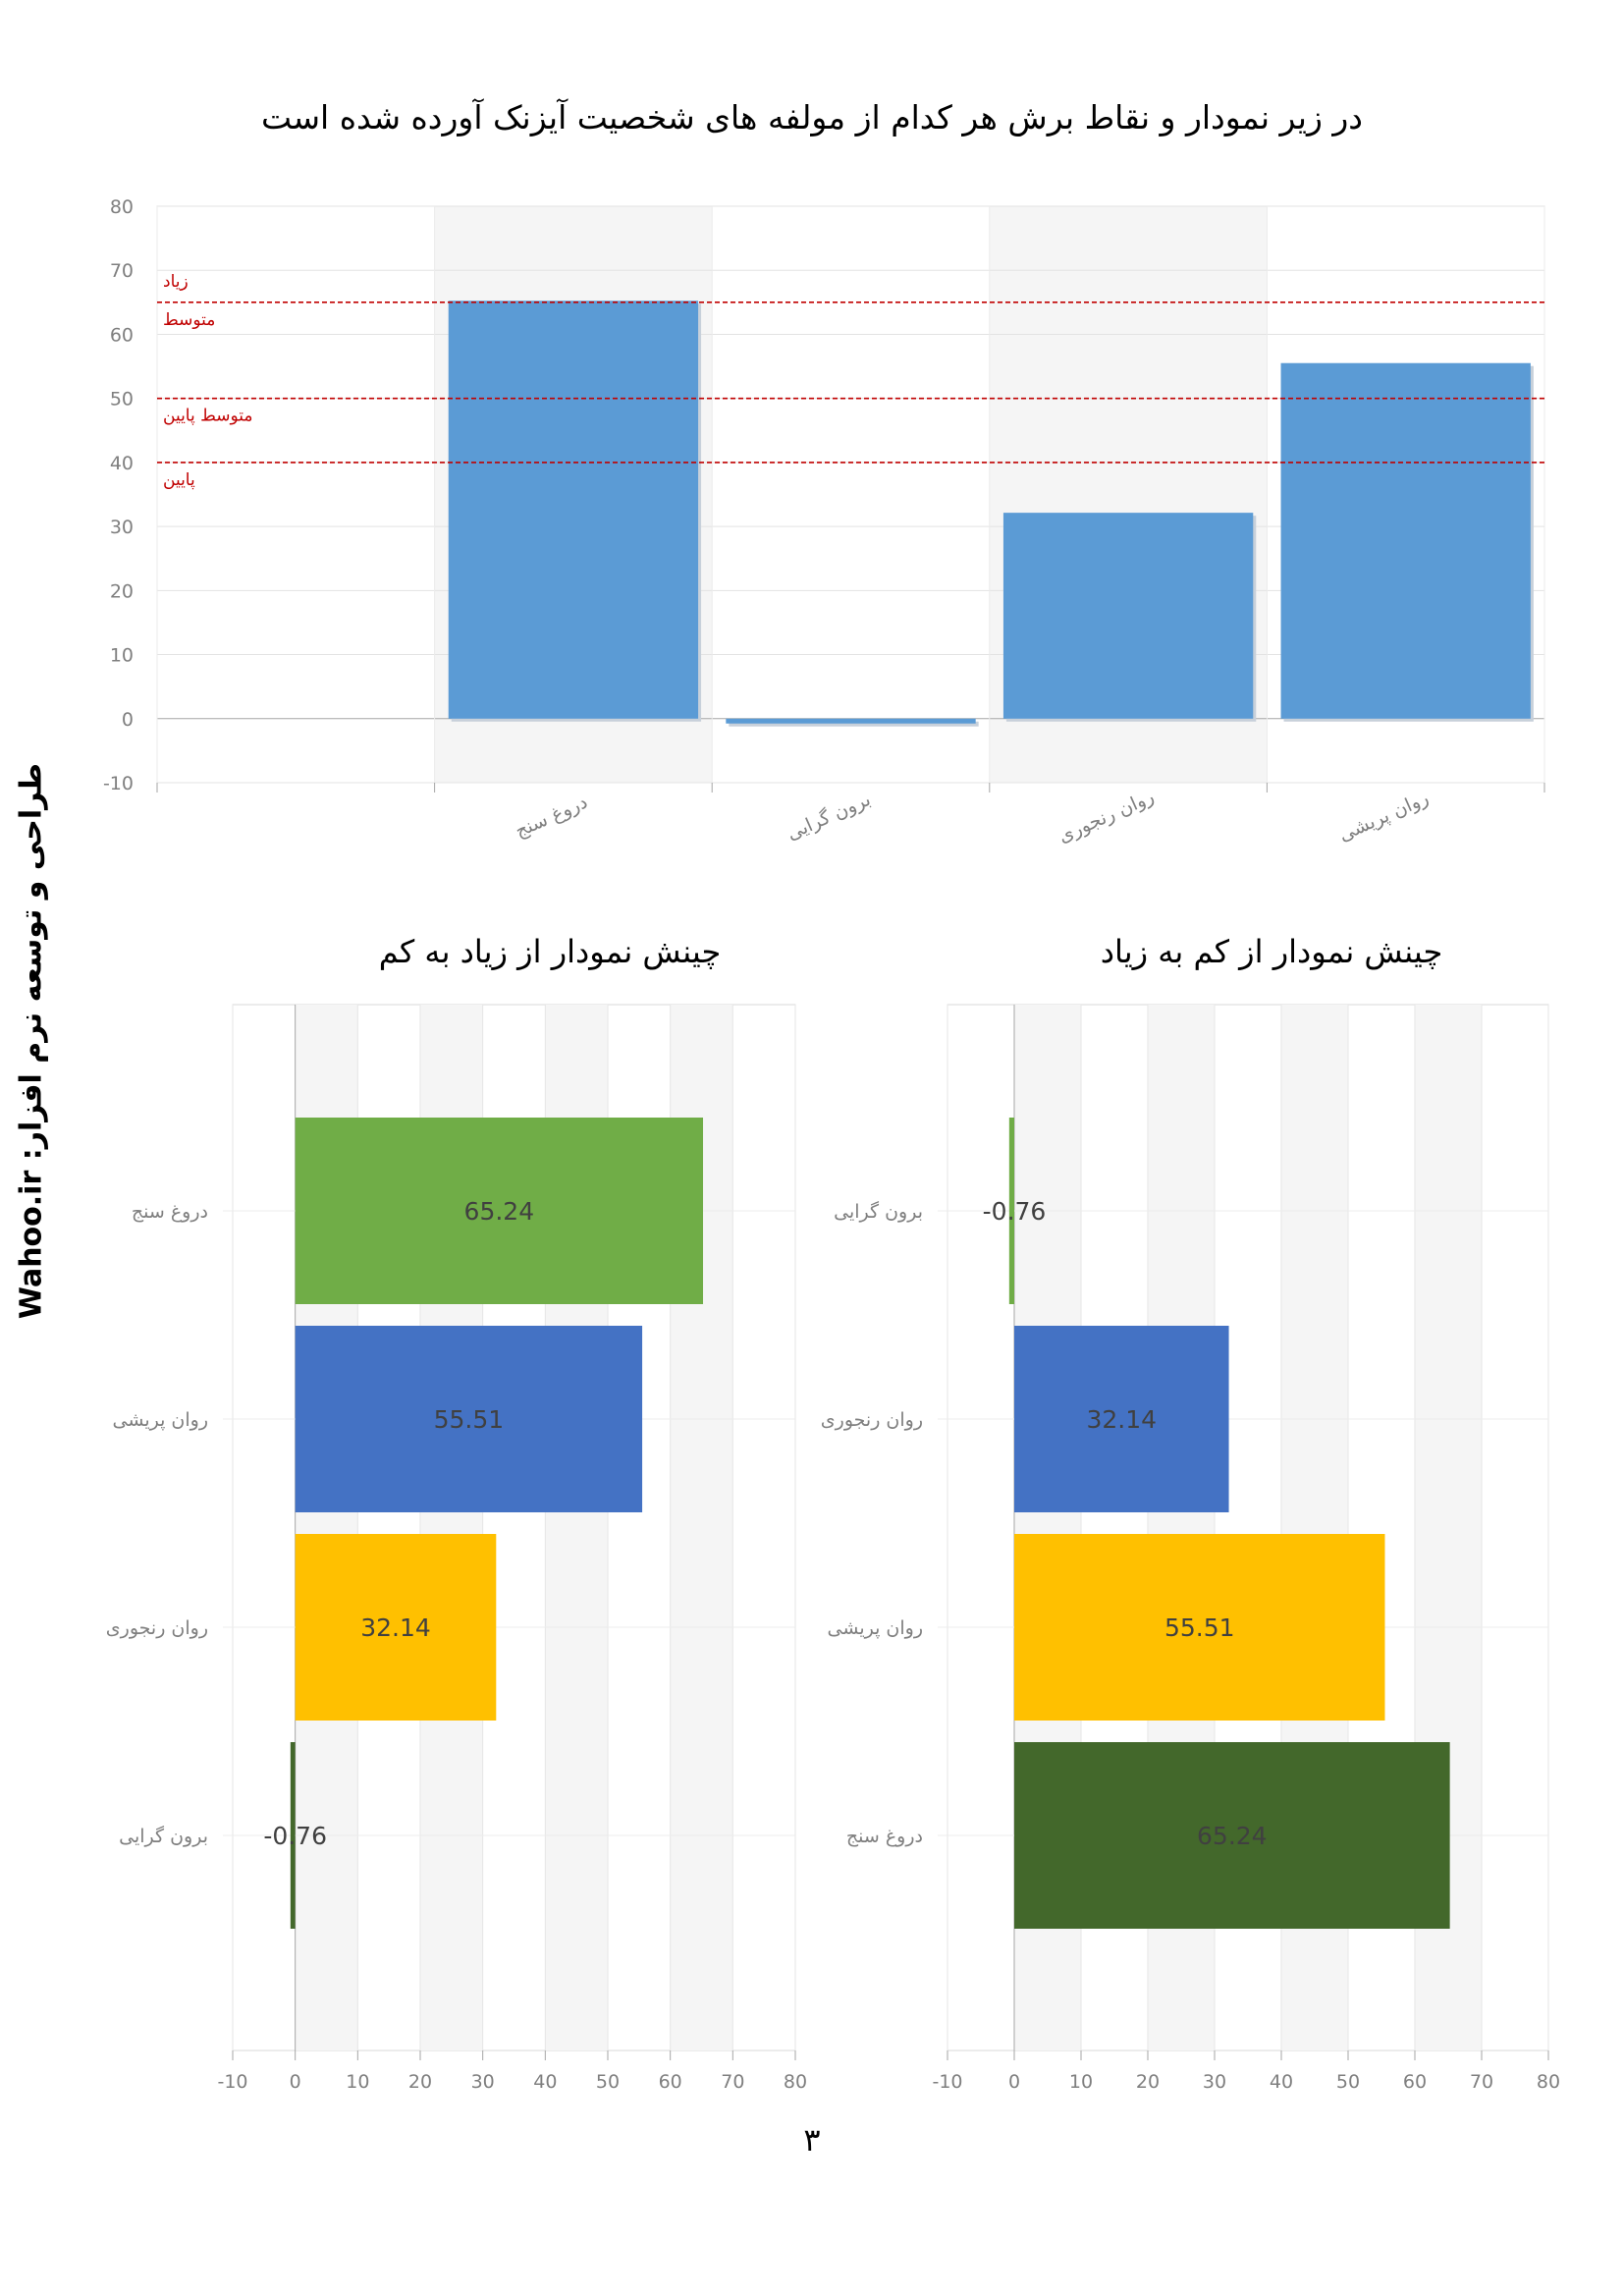 The height and width of the screenshot is (2296, 1624). I want to click on chart-title-descending: چینش نمودار از زیاد به کم, so click(550, 951).